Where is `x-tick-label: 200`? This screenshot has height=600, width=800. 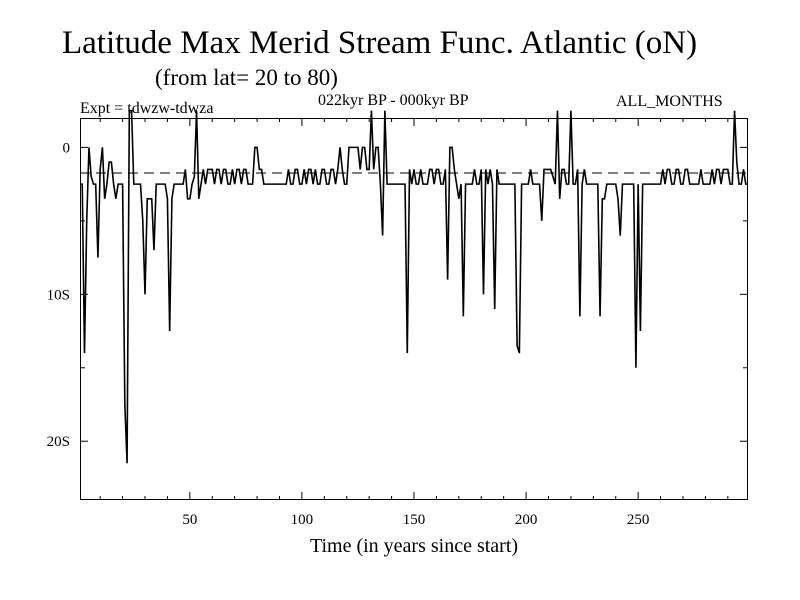
x-tick-label: 200 is located at coordinates (526, 520).